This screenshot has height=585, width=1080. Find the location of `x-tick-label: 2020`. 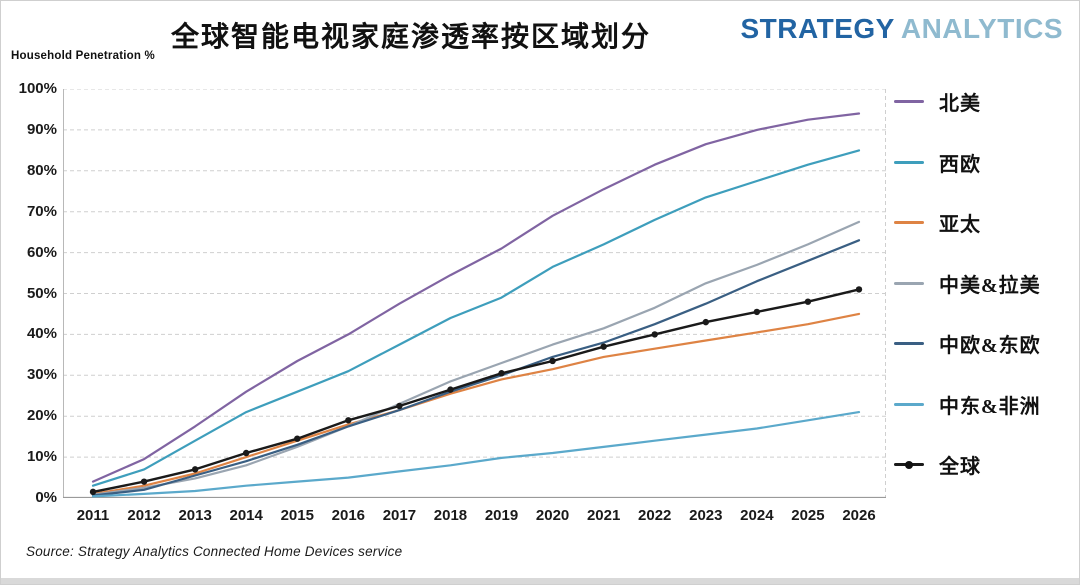

x-tick-label: 2020 is located at coordinates (552, 515).